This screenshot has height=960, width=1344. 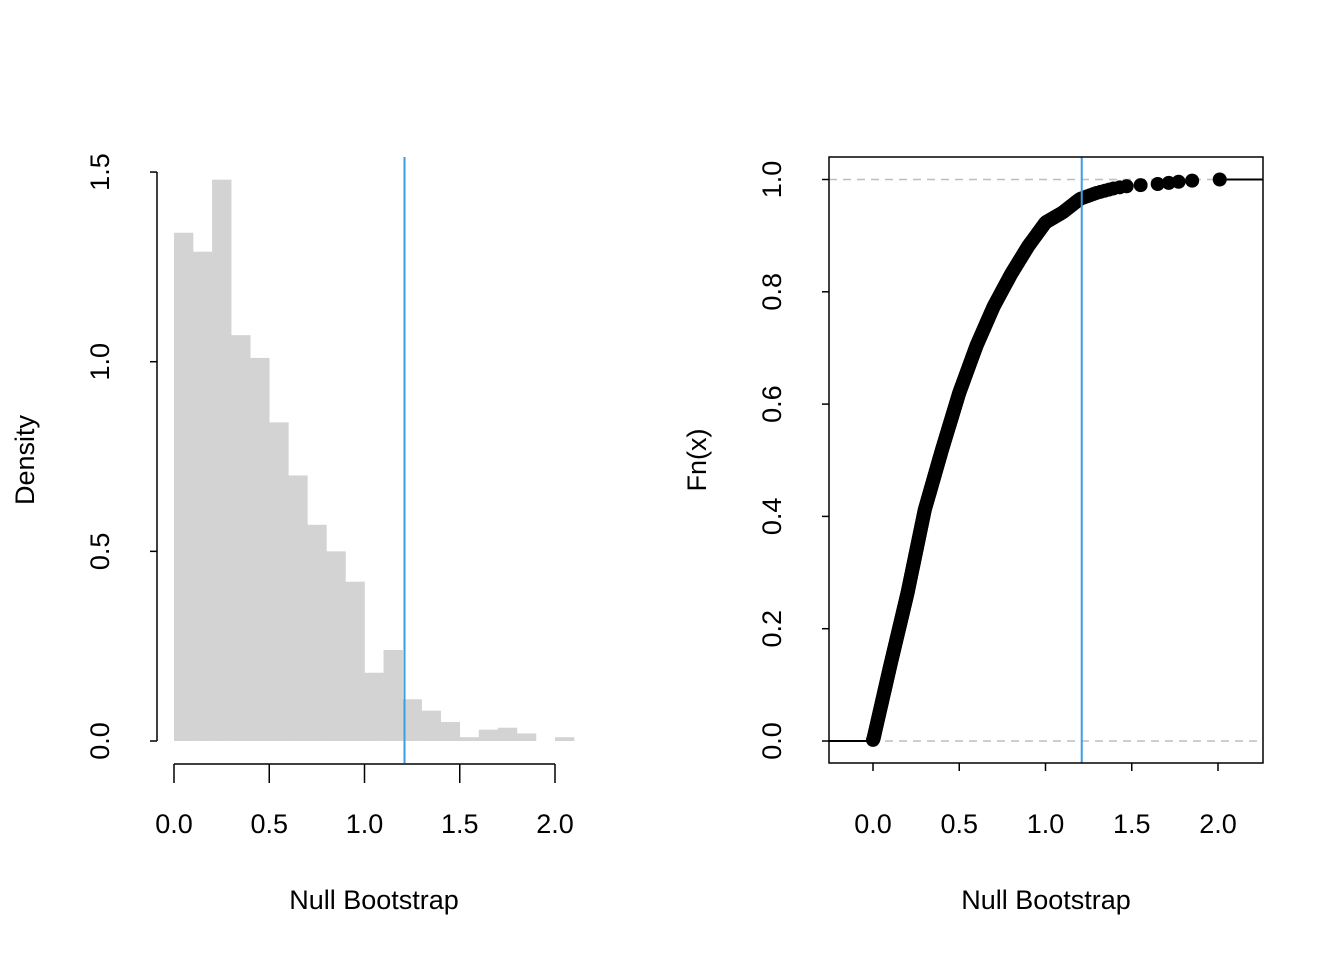 What do you see at coordinates (100, 552) in the screenshot?
I see `y-tick-label: 0.5` at bounding box center [100, 552].